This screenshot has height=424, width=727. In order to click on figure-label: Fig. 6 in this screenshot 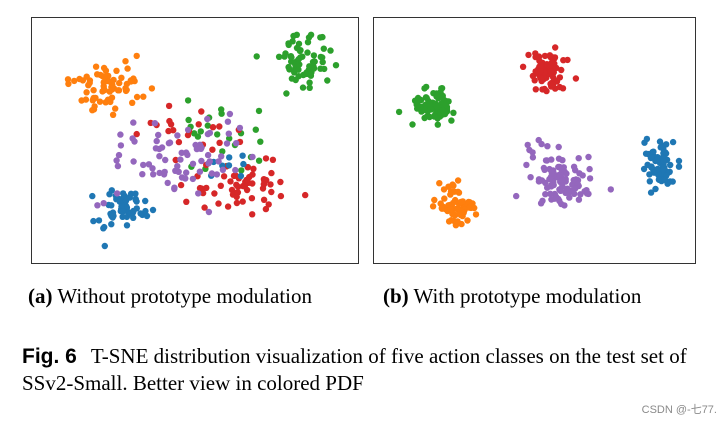, I will do `click(49, 356)`.